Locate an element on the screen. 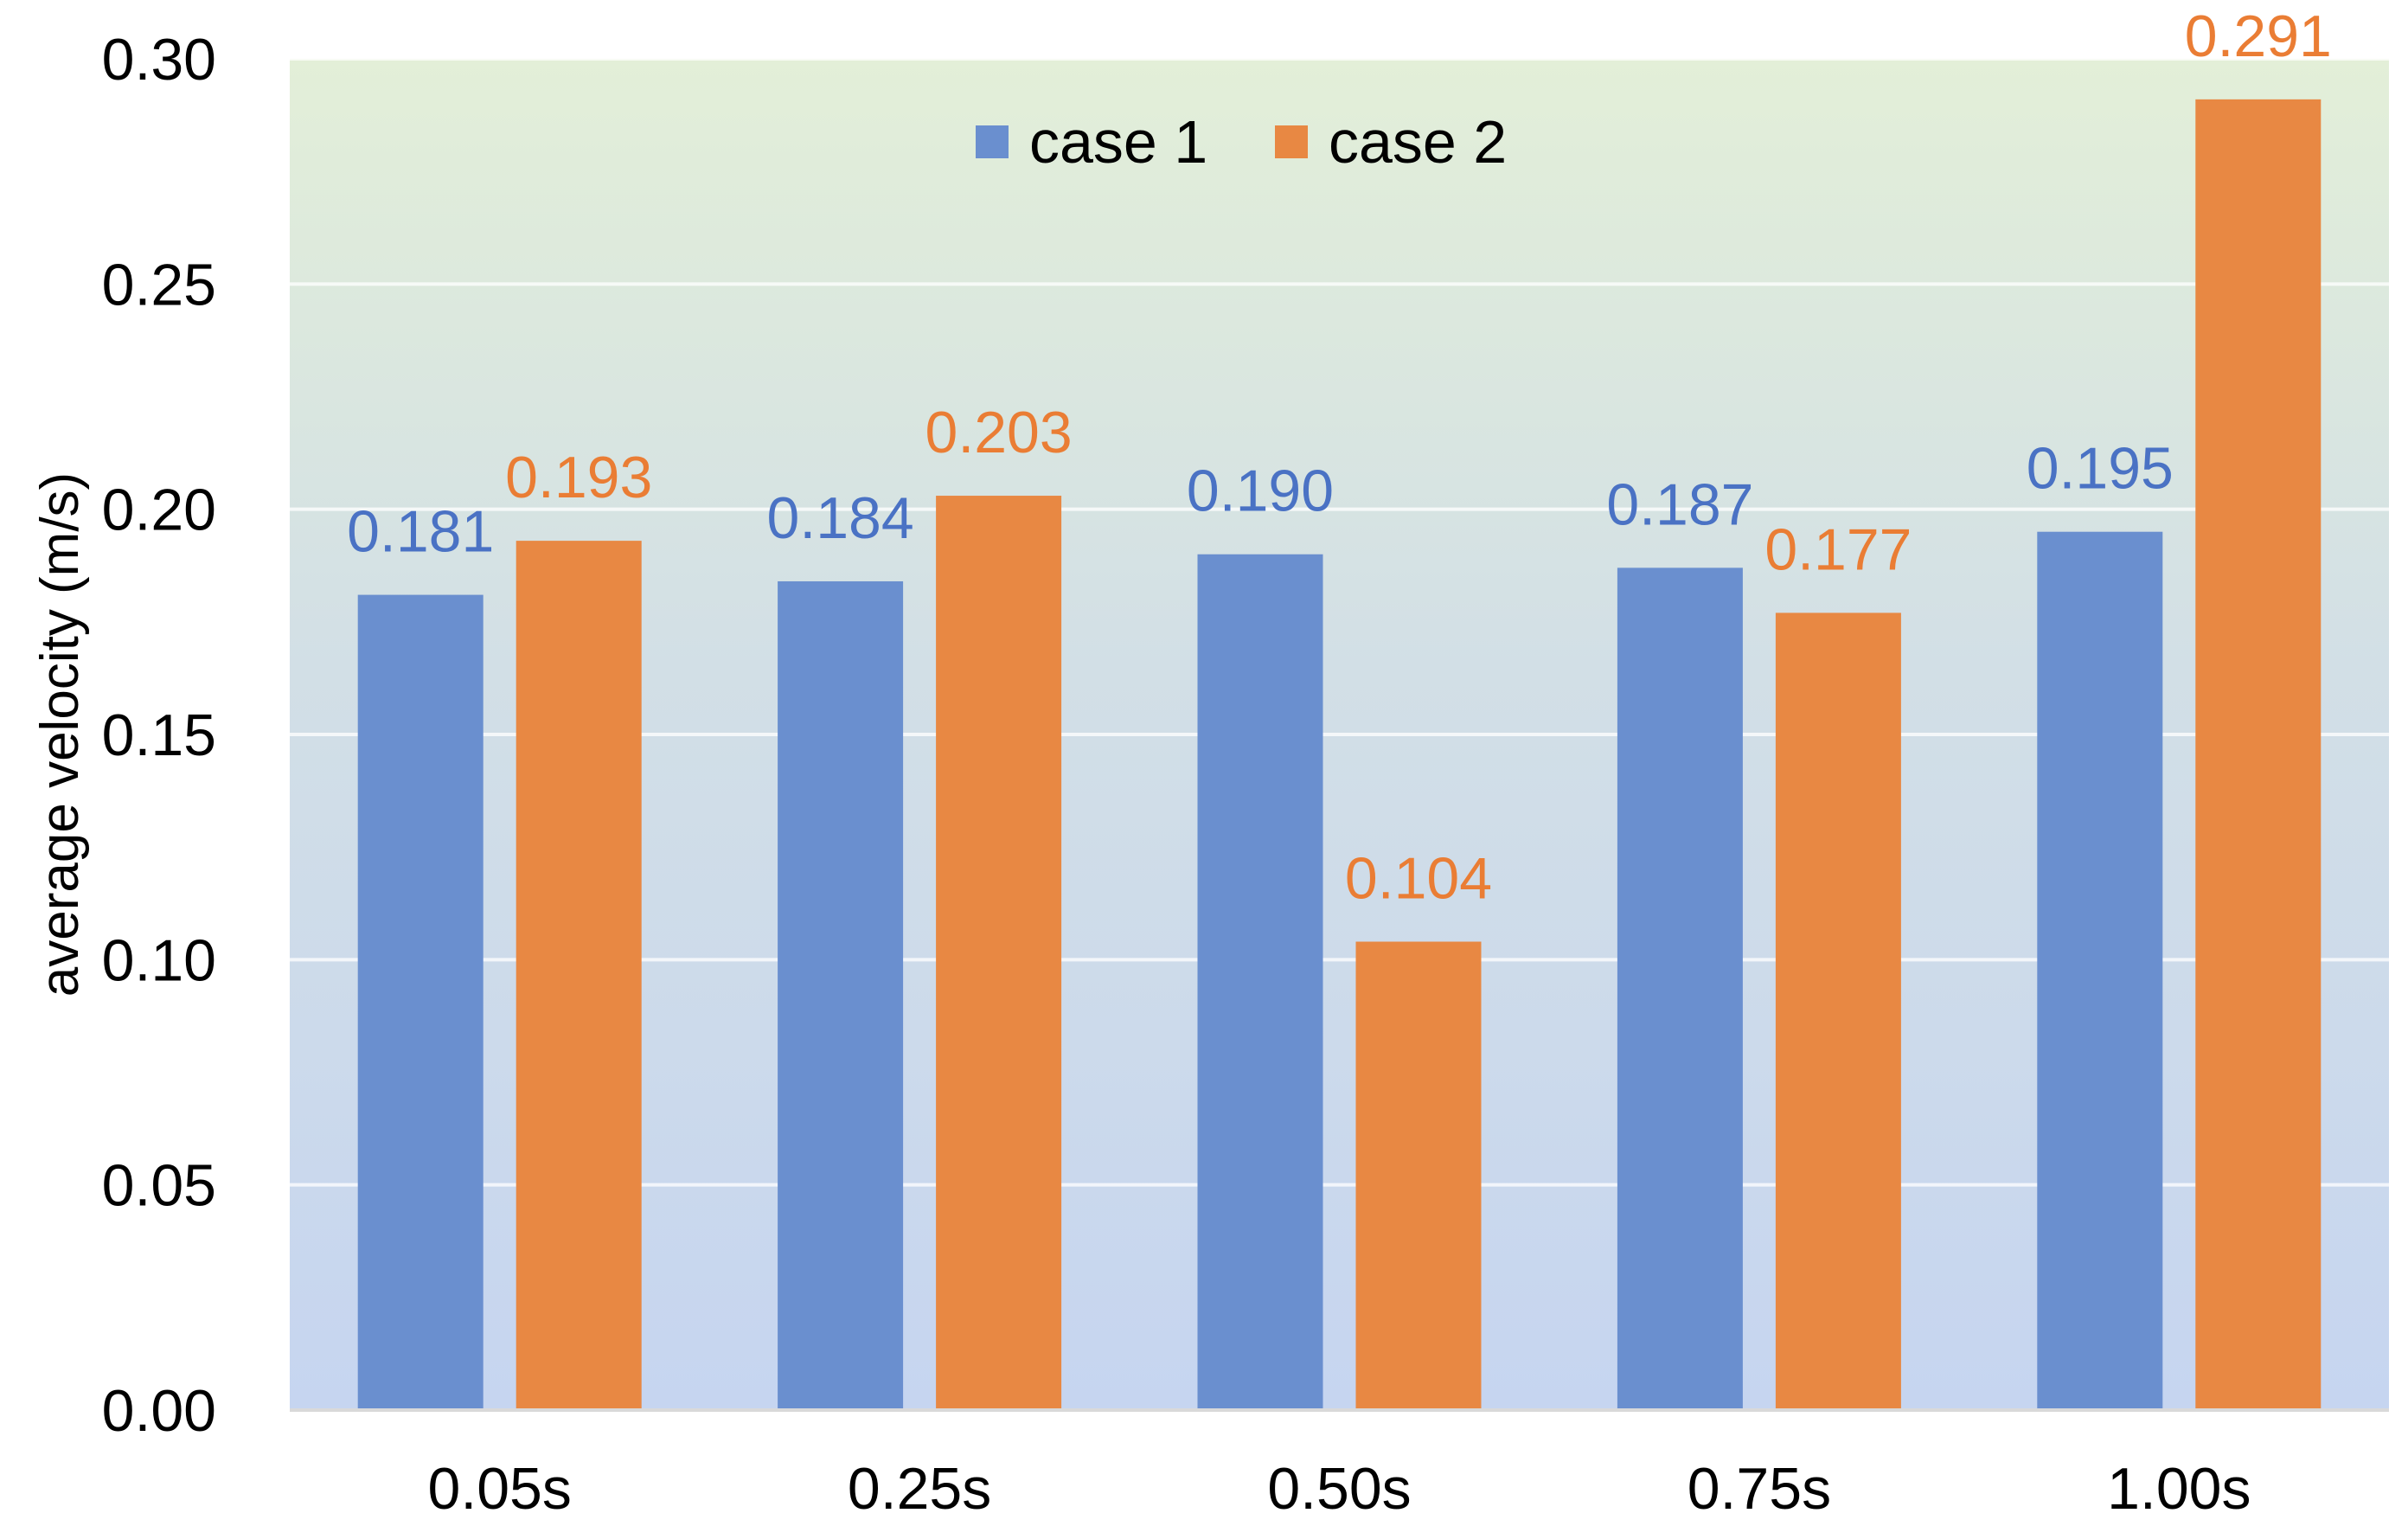 The height and width of the screenshot is (1526, 2408). x-tick-label: 0.05s is located at coordinates (500, 1489).